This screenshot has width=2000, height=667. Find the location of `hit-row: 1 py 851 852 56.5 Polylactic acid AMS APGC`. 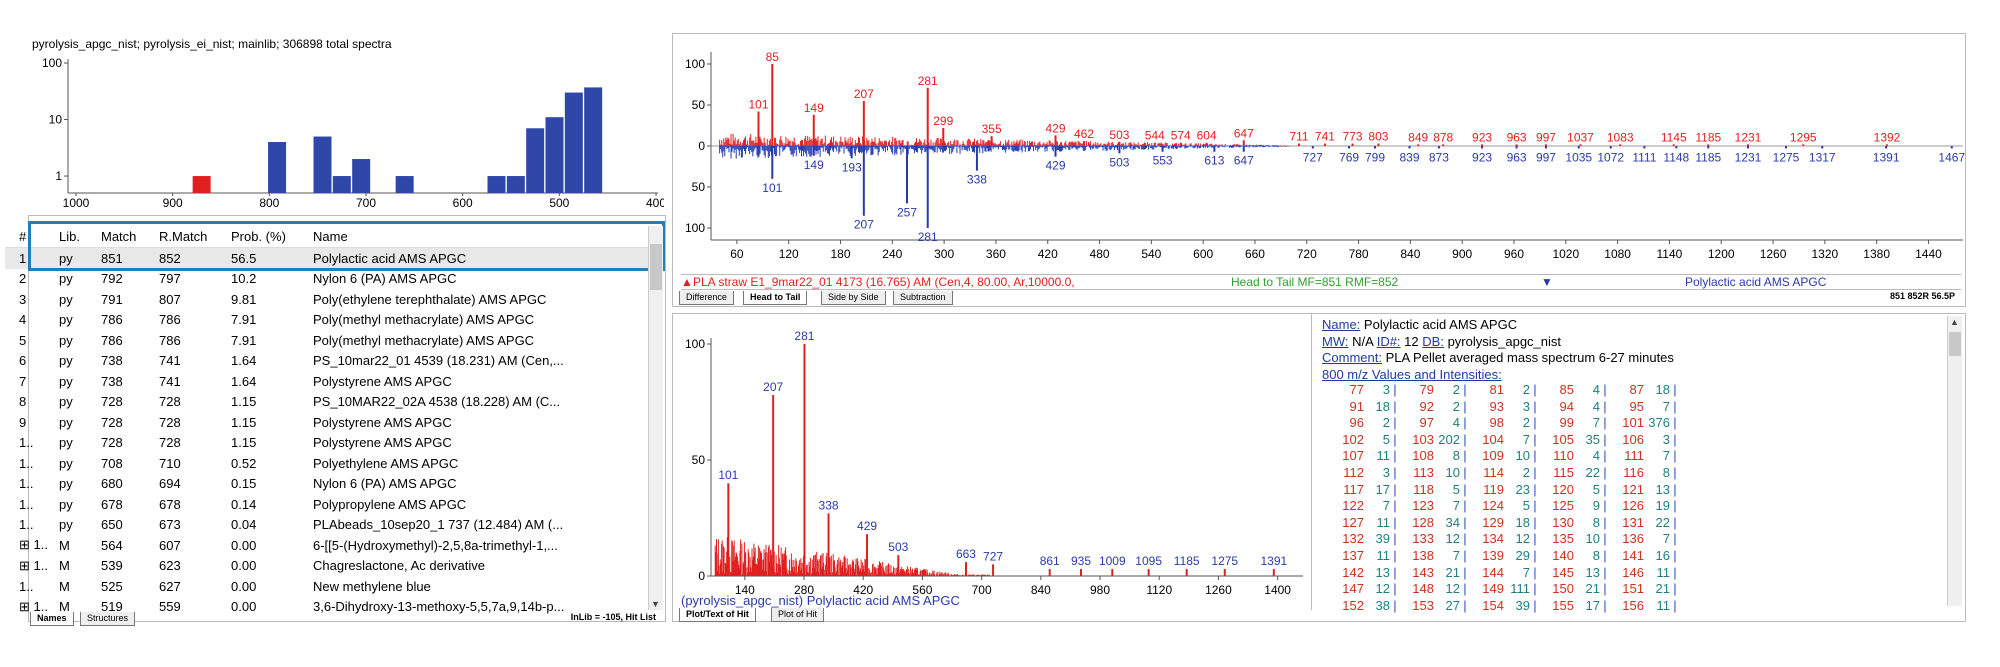

hit-row: 1 py 851 852 56.5 Polylactic acid AMS APGC is located at coordinates (330, 258).